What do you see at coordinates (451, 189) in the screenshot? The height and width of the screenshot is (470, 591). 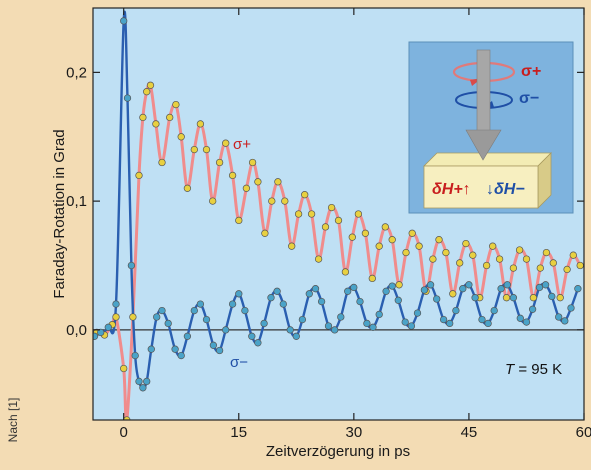 I see `inset-dh-plus-label: δH+↑` at bounding box center [451, 189].